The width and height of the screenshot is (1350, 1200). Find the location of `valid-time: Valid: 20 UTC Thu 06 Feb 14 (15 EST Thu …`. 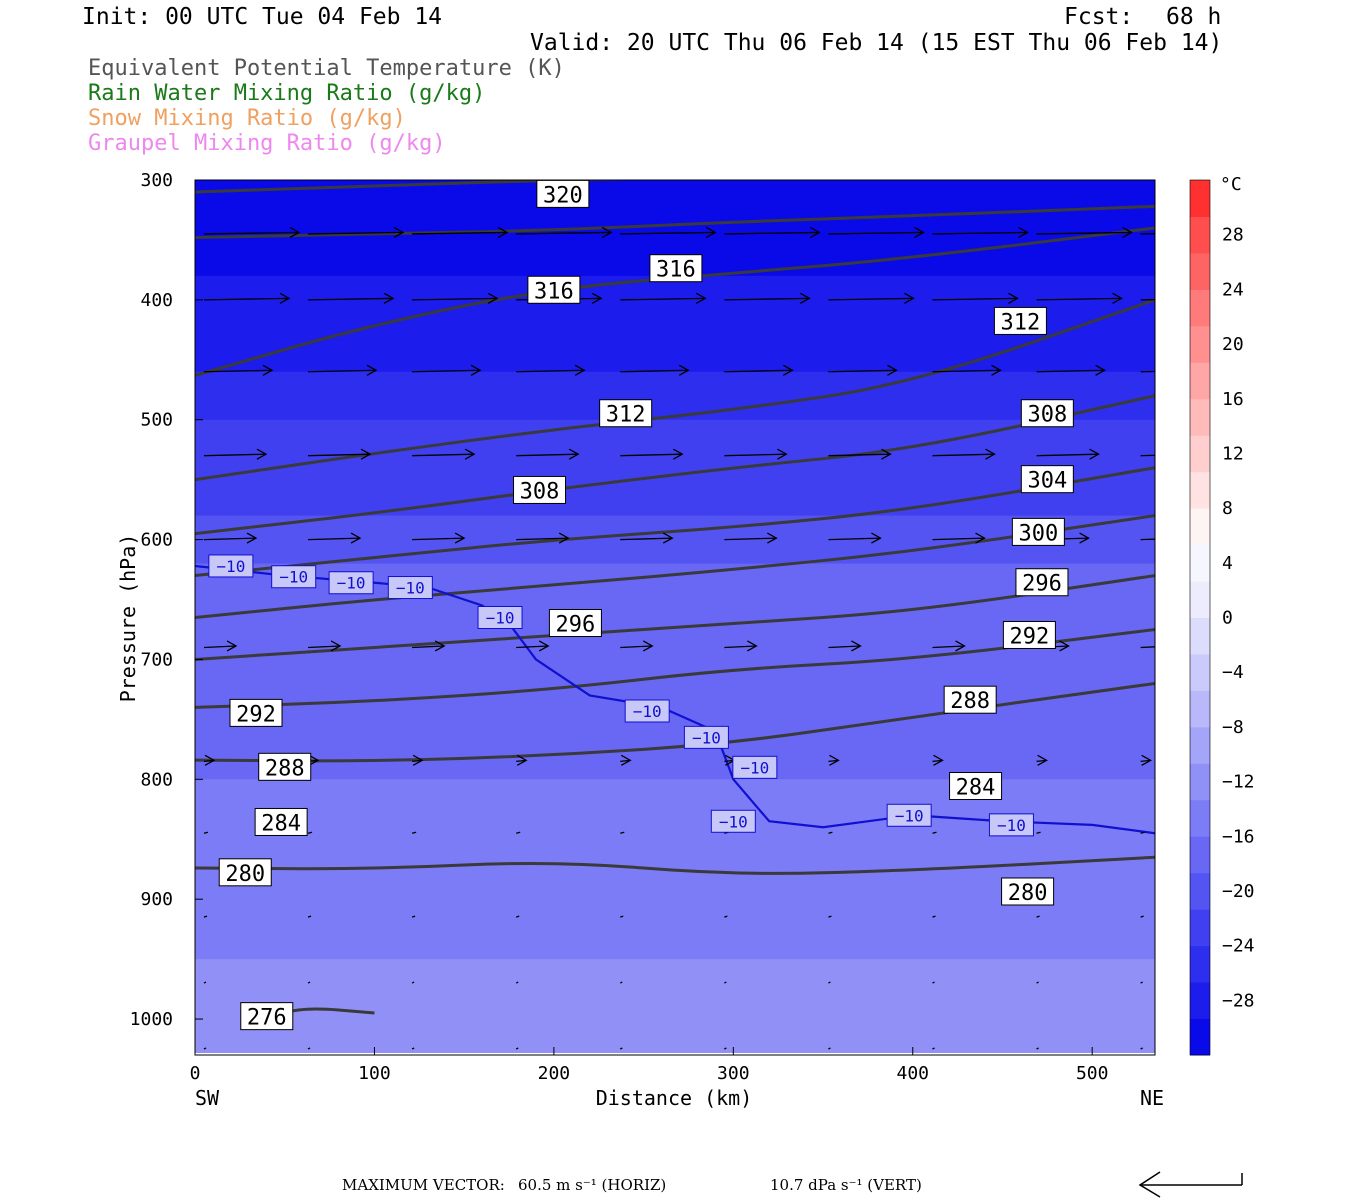

valid-time: Valid: 20 UTC Thu 06 Feb 14 (15 EST Thu … is located at coordinates (876, 43).